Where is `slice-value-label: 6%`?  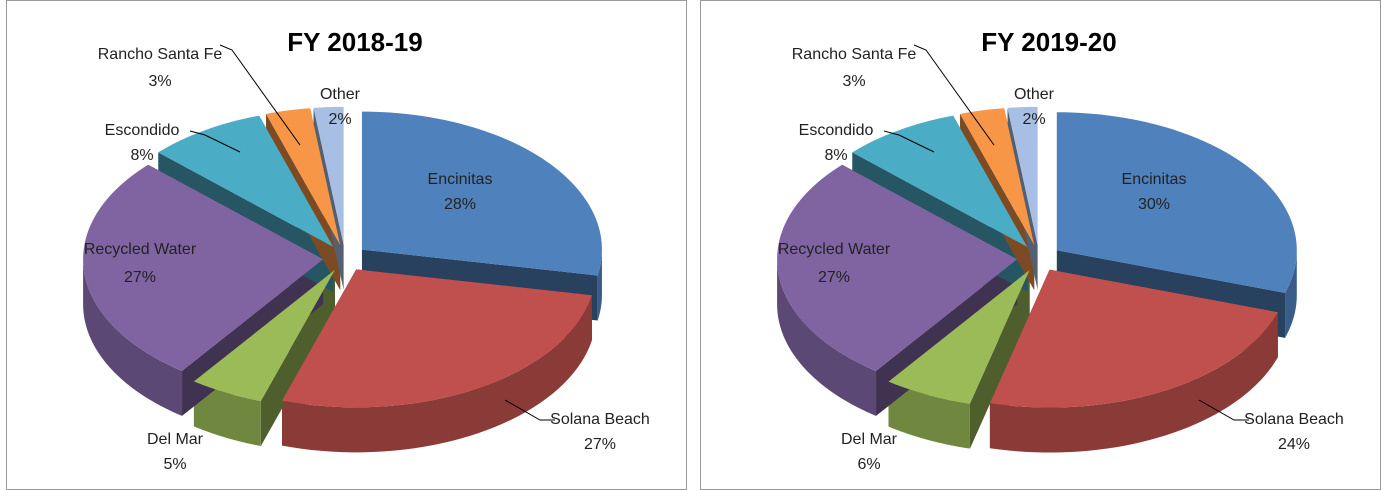 slice-value-label: 6% is located at coordinates (868, 464).